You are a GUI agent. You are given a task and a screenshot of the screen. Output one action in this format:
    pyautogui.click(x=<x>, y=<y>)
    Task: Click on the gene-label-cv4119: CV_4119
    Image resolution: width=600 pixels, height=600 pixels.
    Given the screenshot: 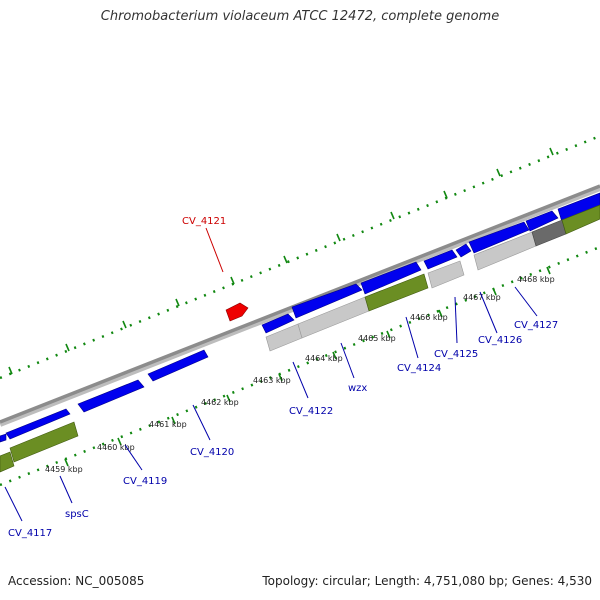 What is the action you would take?
    pyautogui.click(x=145, y=481)
    